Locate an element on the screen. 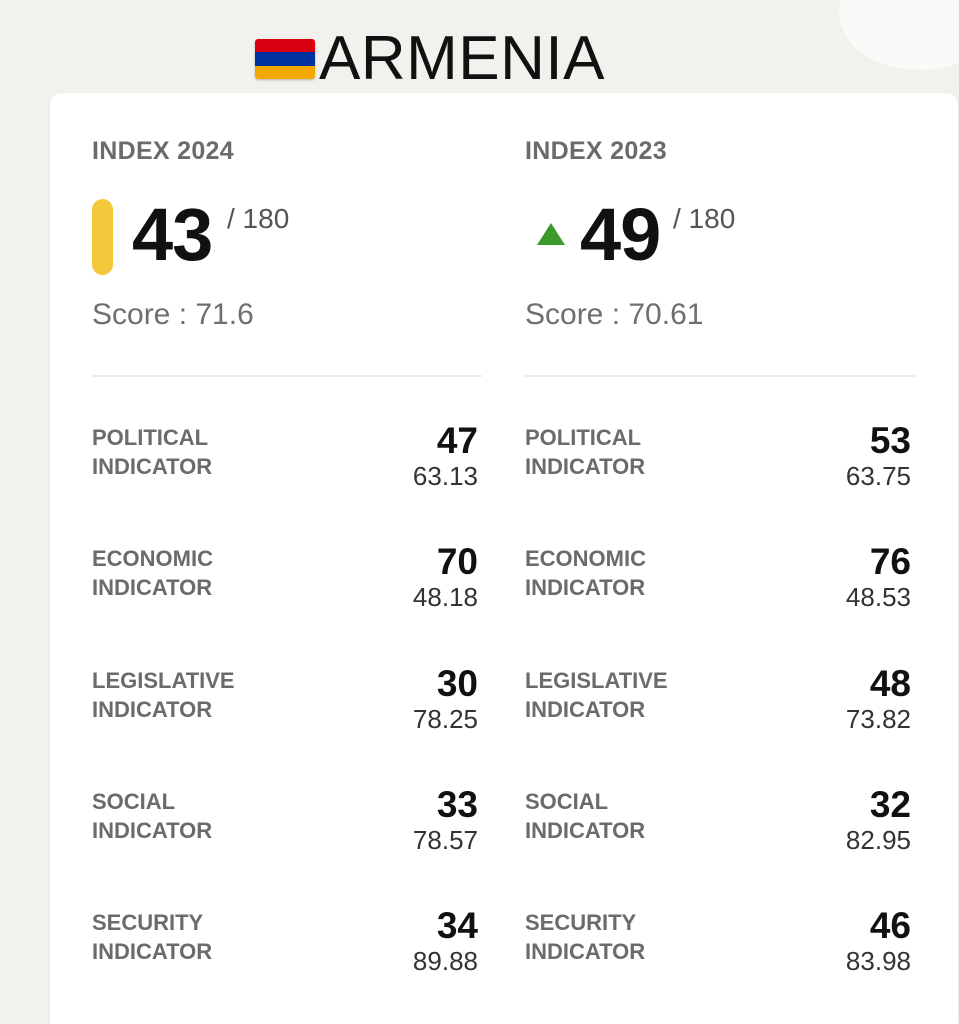 This screenshot has height=1024, width=959. indicator-political: POLITICAL INDICATOR 47 63.13 is located at coordinates (287, 469).